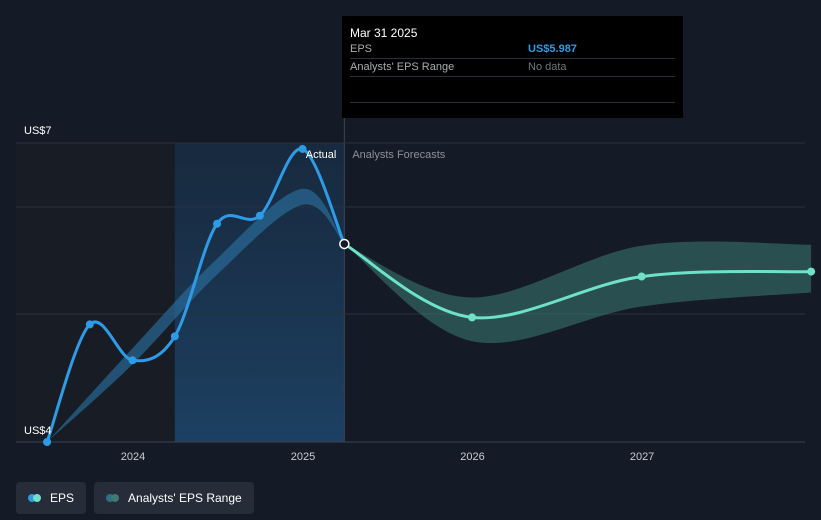 Image resolution: width=821 pixels, height=520 pixels. What do you see at coordinates (384, 33) in the screenshot?
I see `tooltip-date: Mar 31 2025` at bounding box center [384, 33].